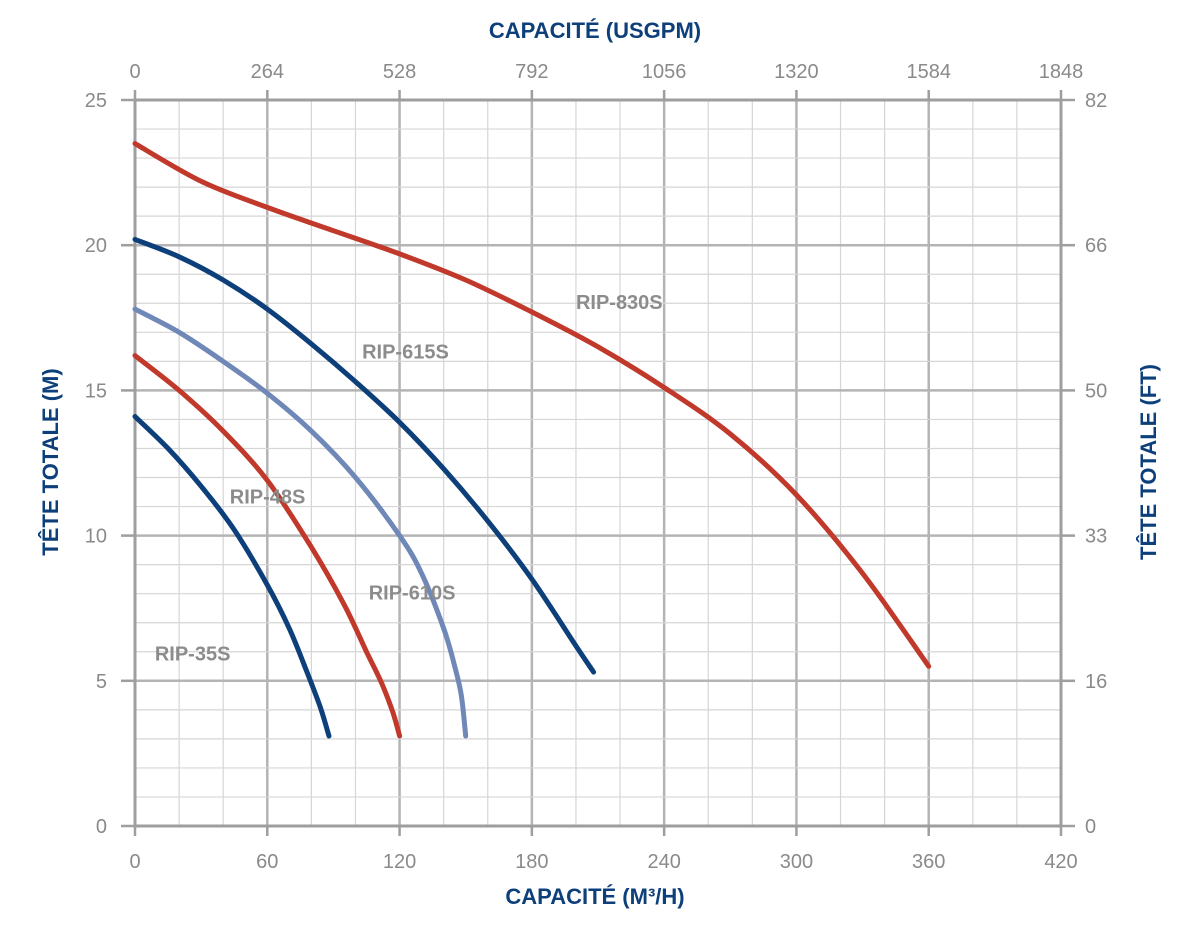 This screenshot has width=1200, height=932. Describe the element at coordinates (101, 827) in the screenshot. I see `y-tick-label: 0` at that location.